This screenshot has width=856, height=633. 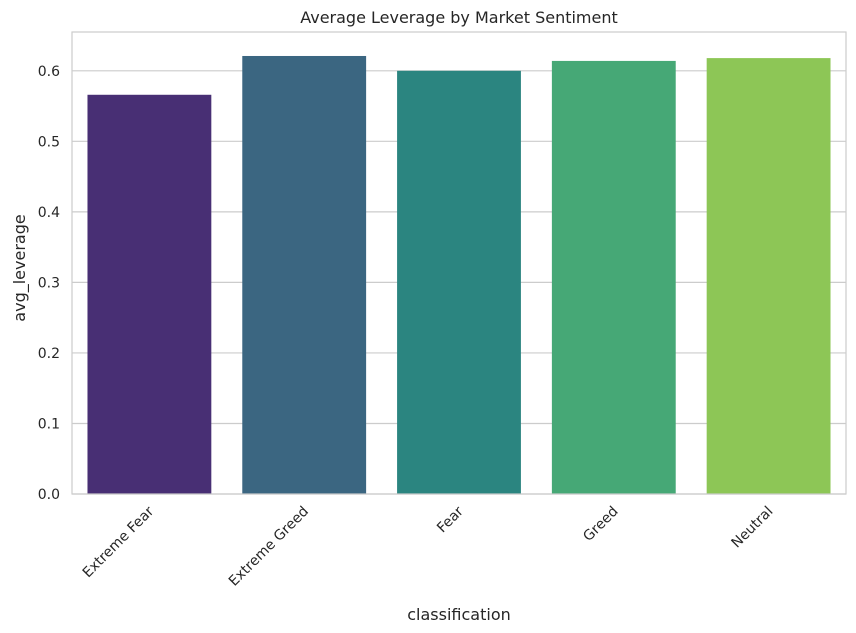 What do you see at coordinates (304, 274) in the screenshot?
I see `bar-extreme-greed` at bounding box center [304, 274].